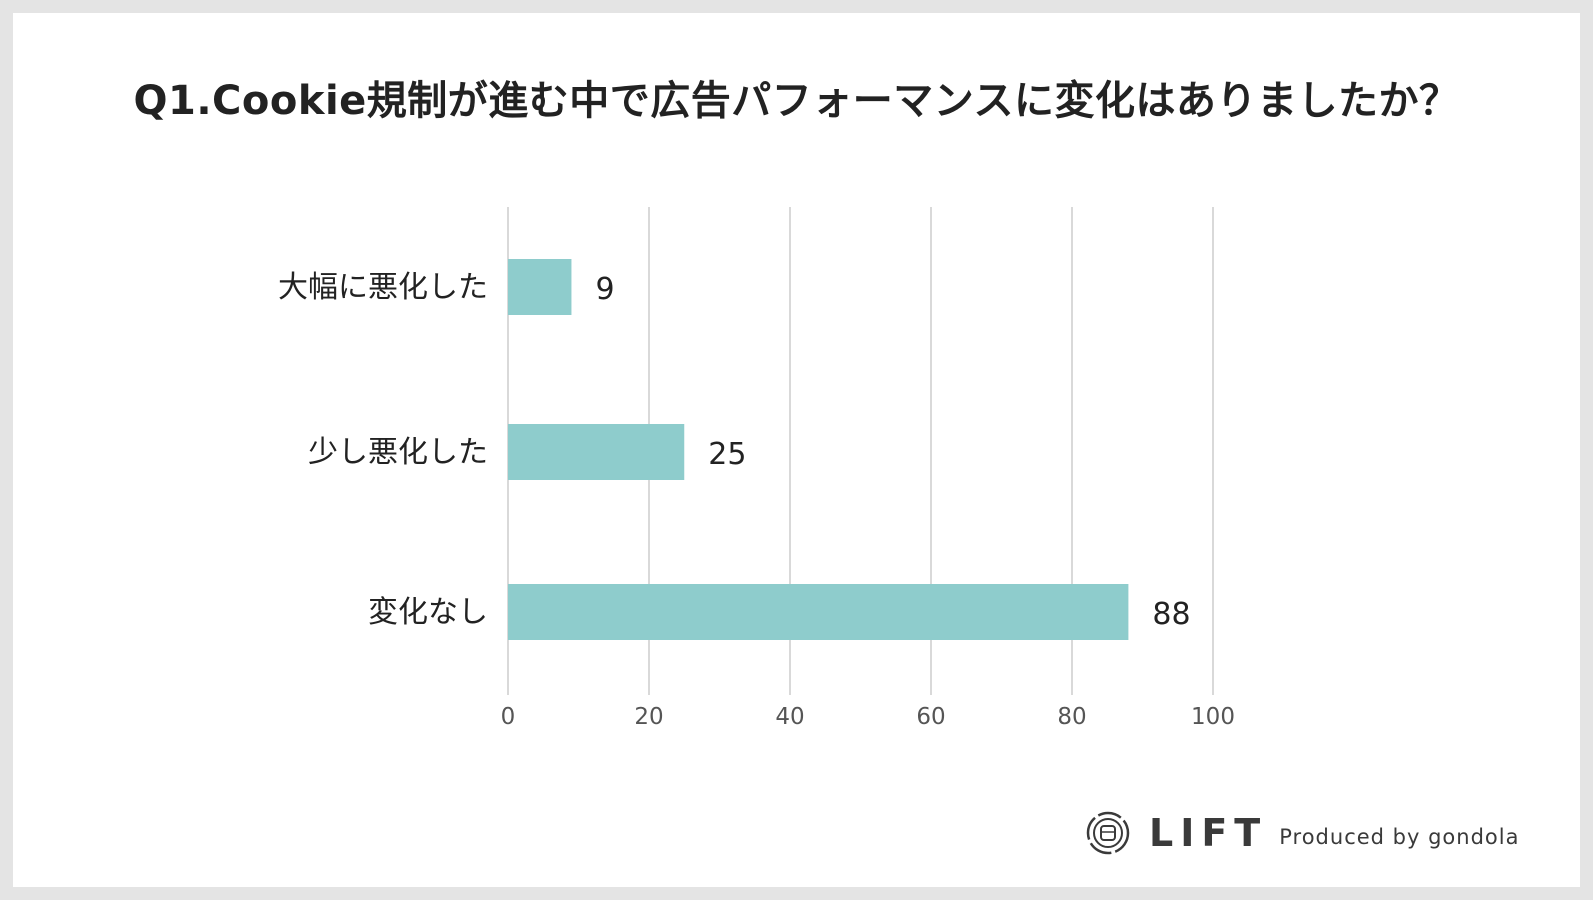 This screenshot has width=1593, height=900. I want to click on x-tick-label: 80, so click(1071, 717).